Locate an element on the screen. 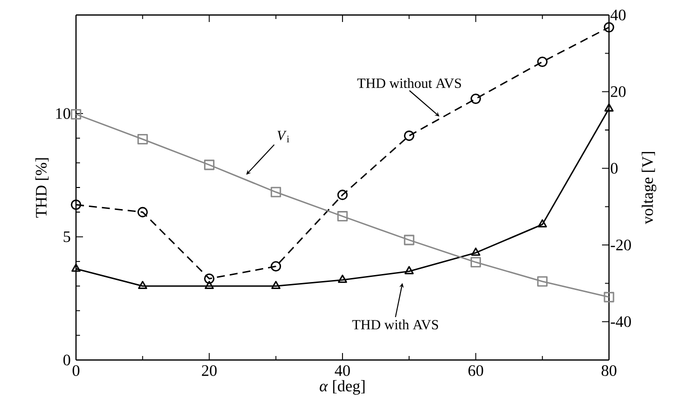  x-tick-label: 20 is located at coordinates (209, 370).